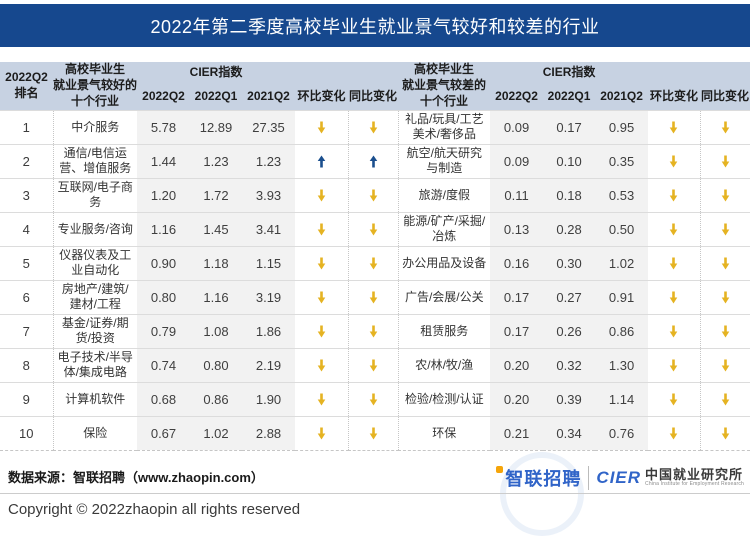  I want to click on bad-industry-cell: 办公用品及设备, so click(444, 262).